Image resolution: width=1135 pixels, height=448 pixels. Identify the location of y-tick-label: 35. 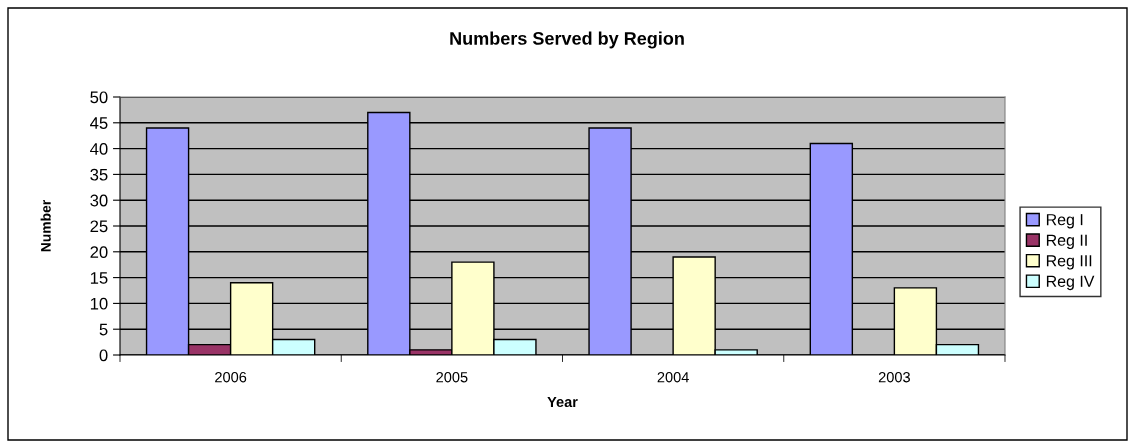
(99, 174).